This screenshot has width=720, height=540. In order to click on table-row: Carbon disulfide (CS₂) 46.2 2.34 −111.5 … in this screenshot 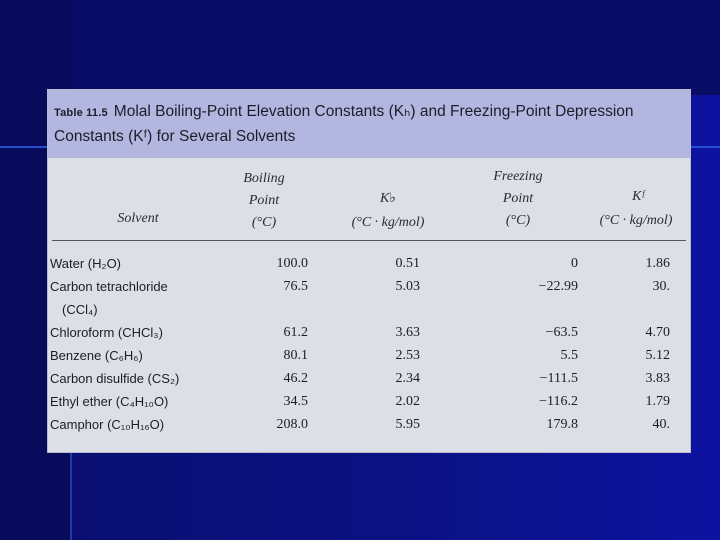, I will do `click(369, 379)`.